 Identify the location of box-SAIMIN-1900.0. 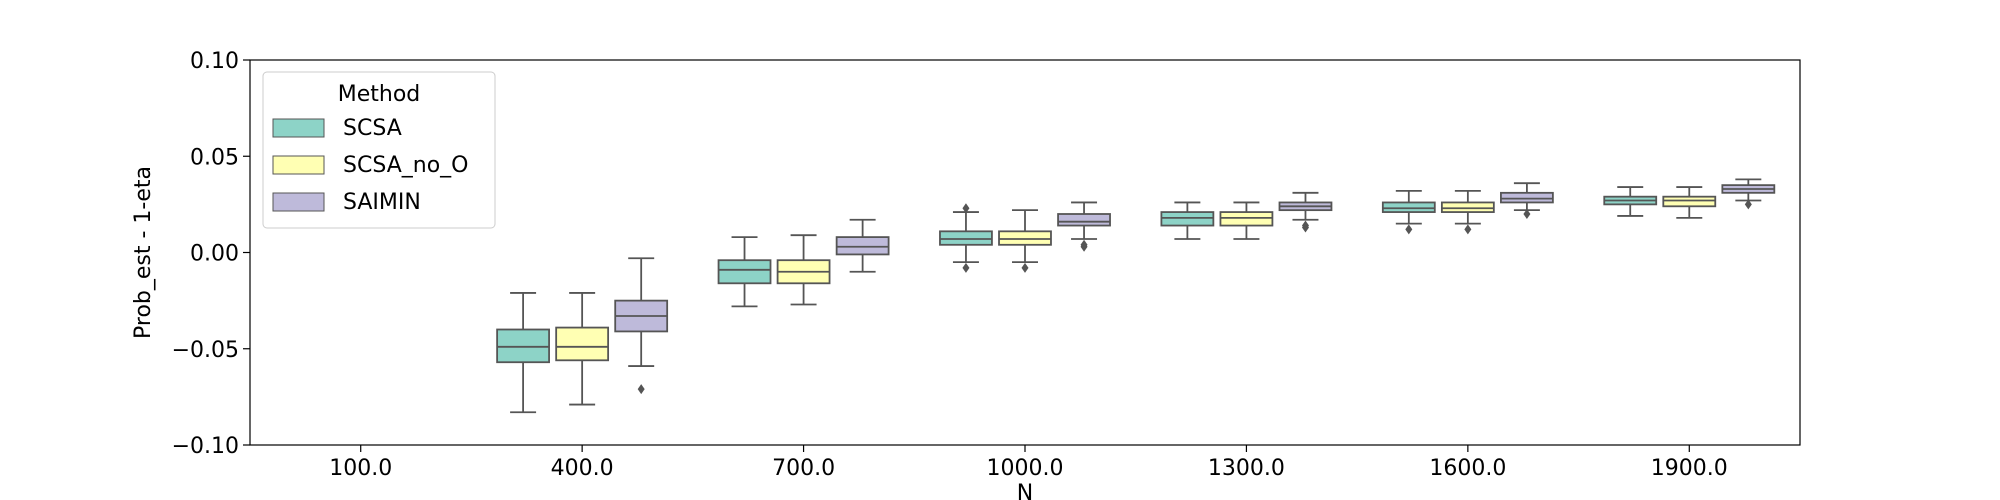
(1748, 194).